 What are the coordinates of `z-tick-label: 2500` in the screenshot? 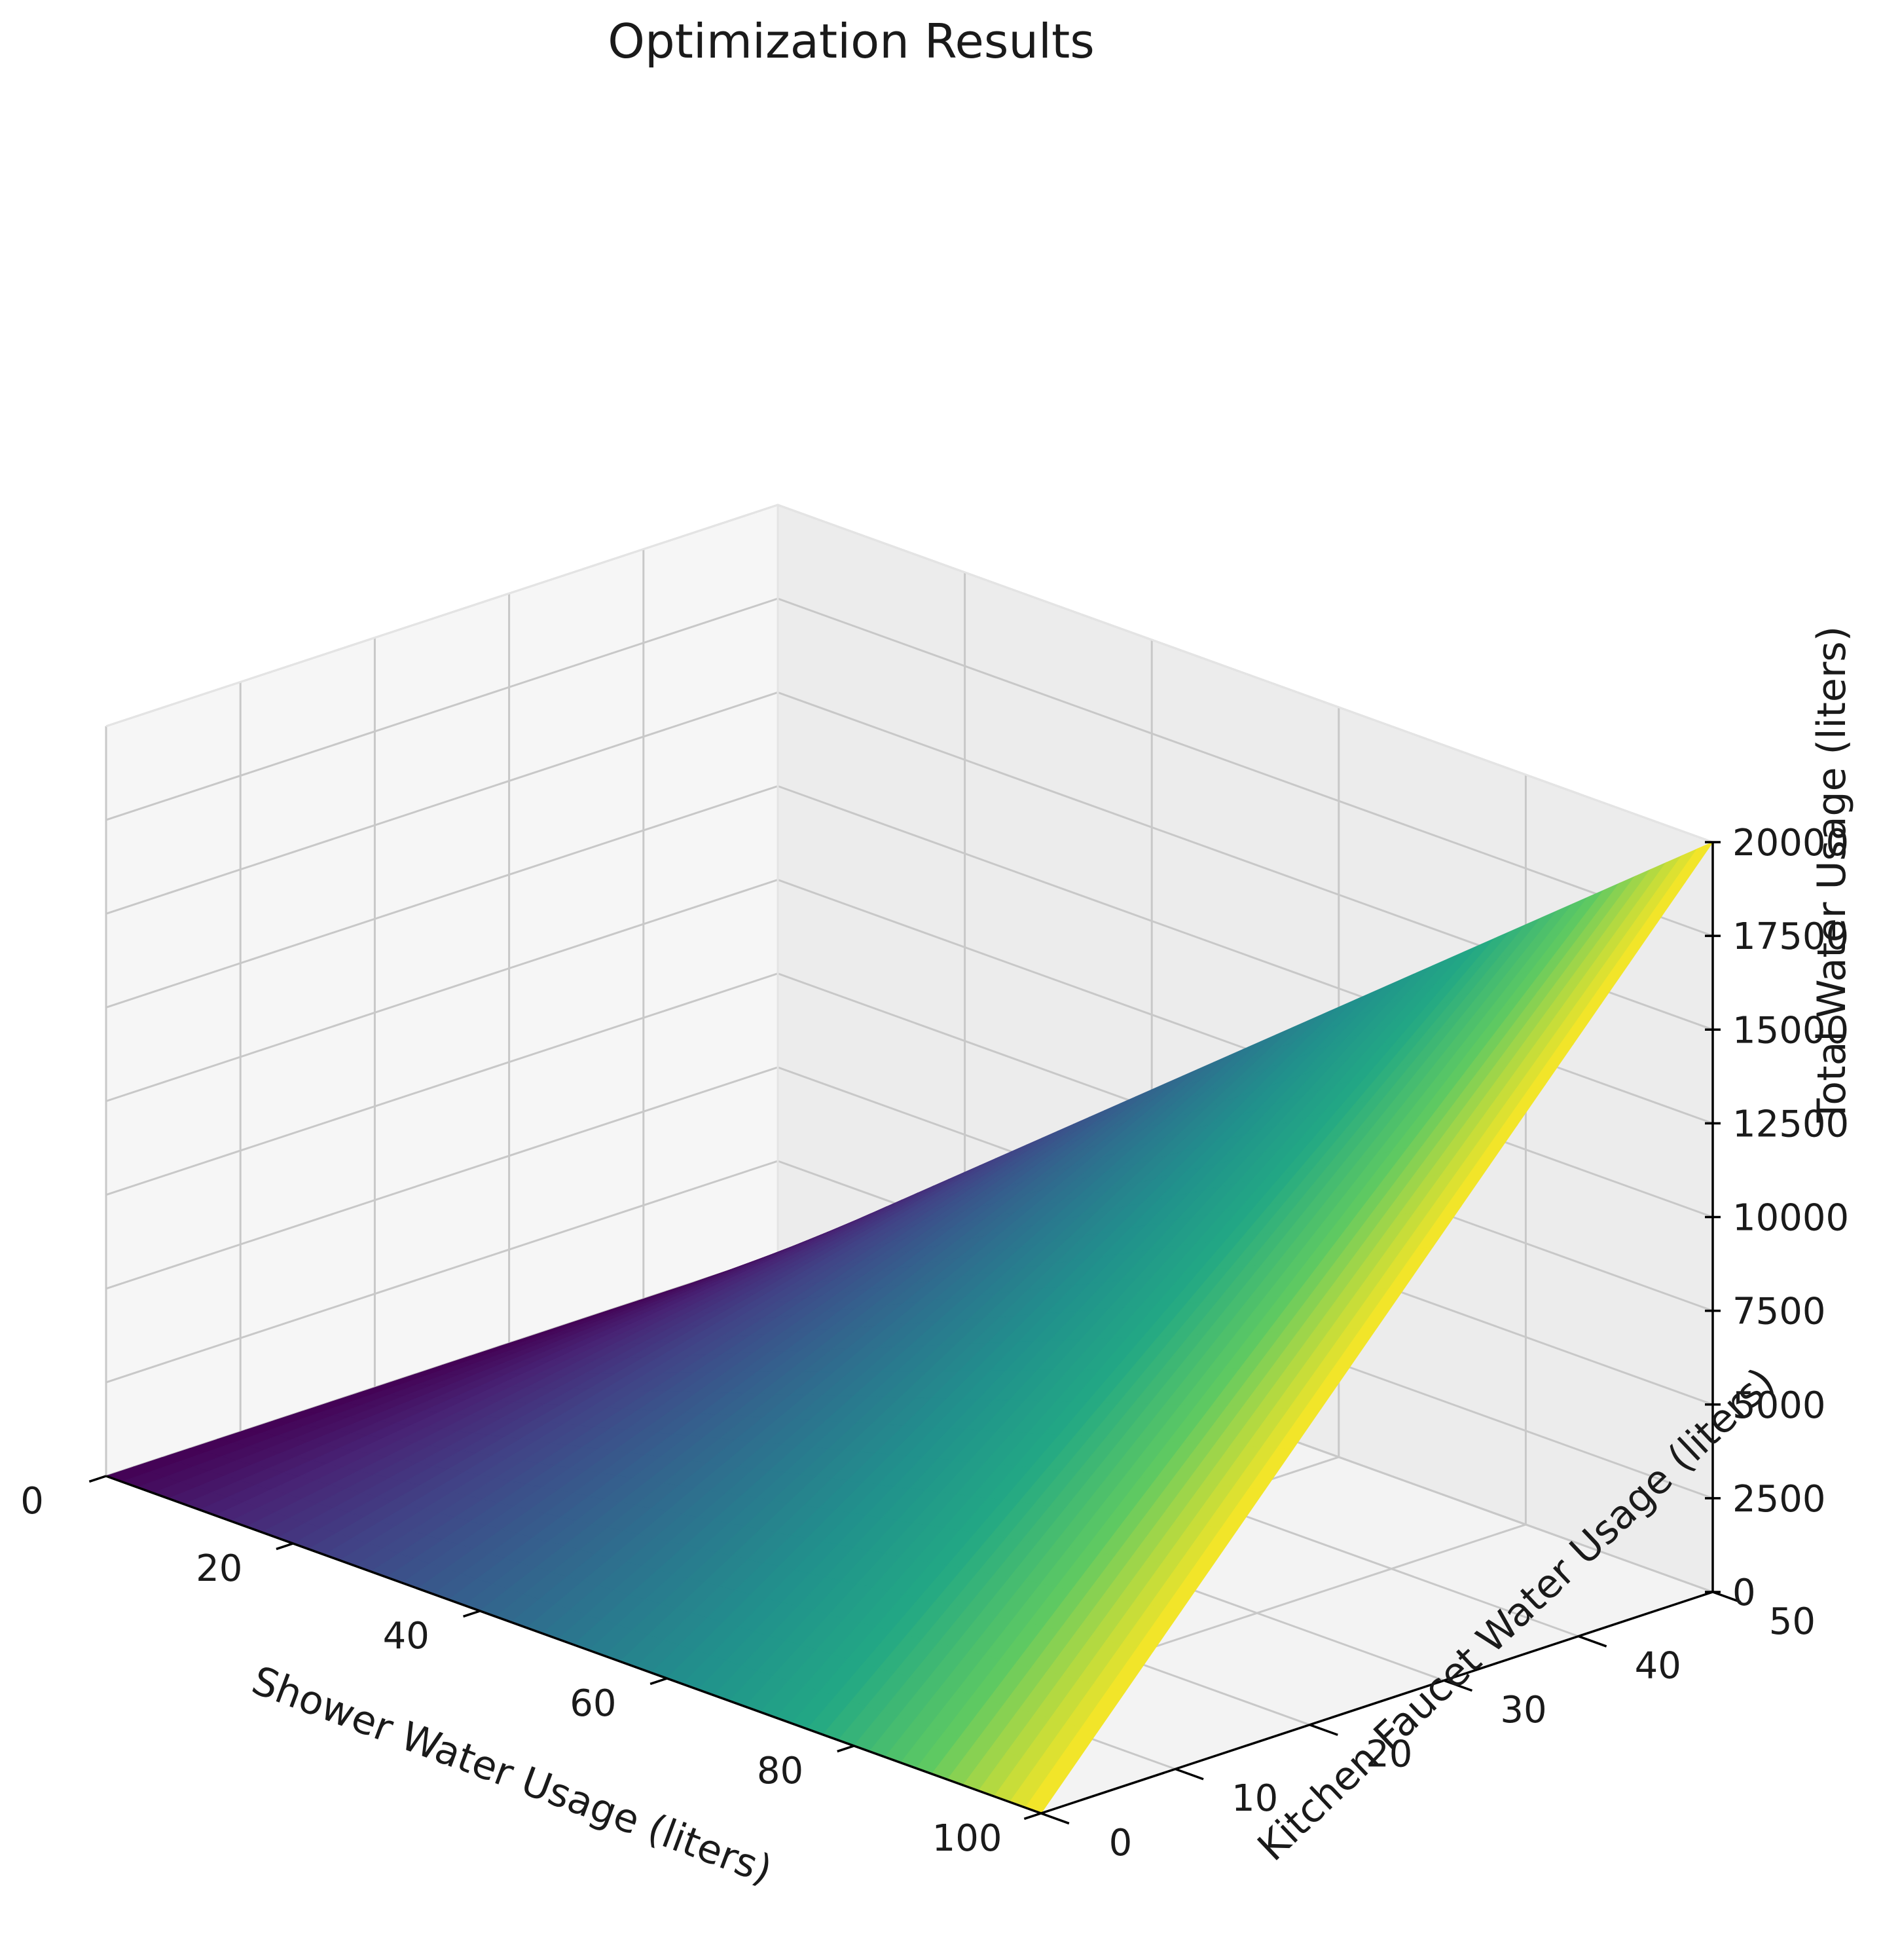 It's located at (1779, 1499).